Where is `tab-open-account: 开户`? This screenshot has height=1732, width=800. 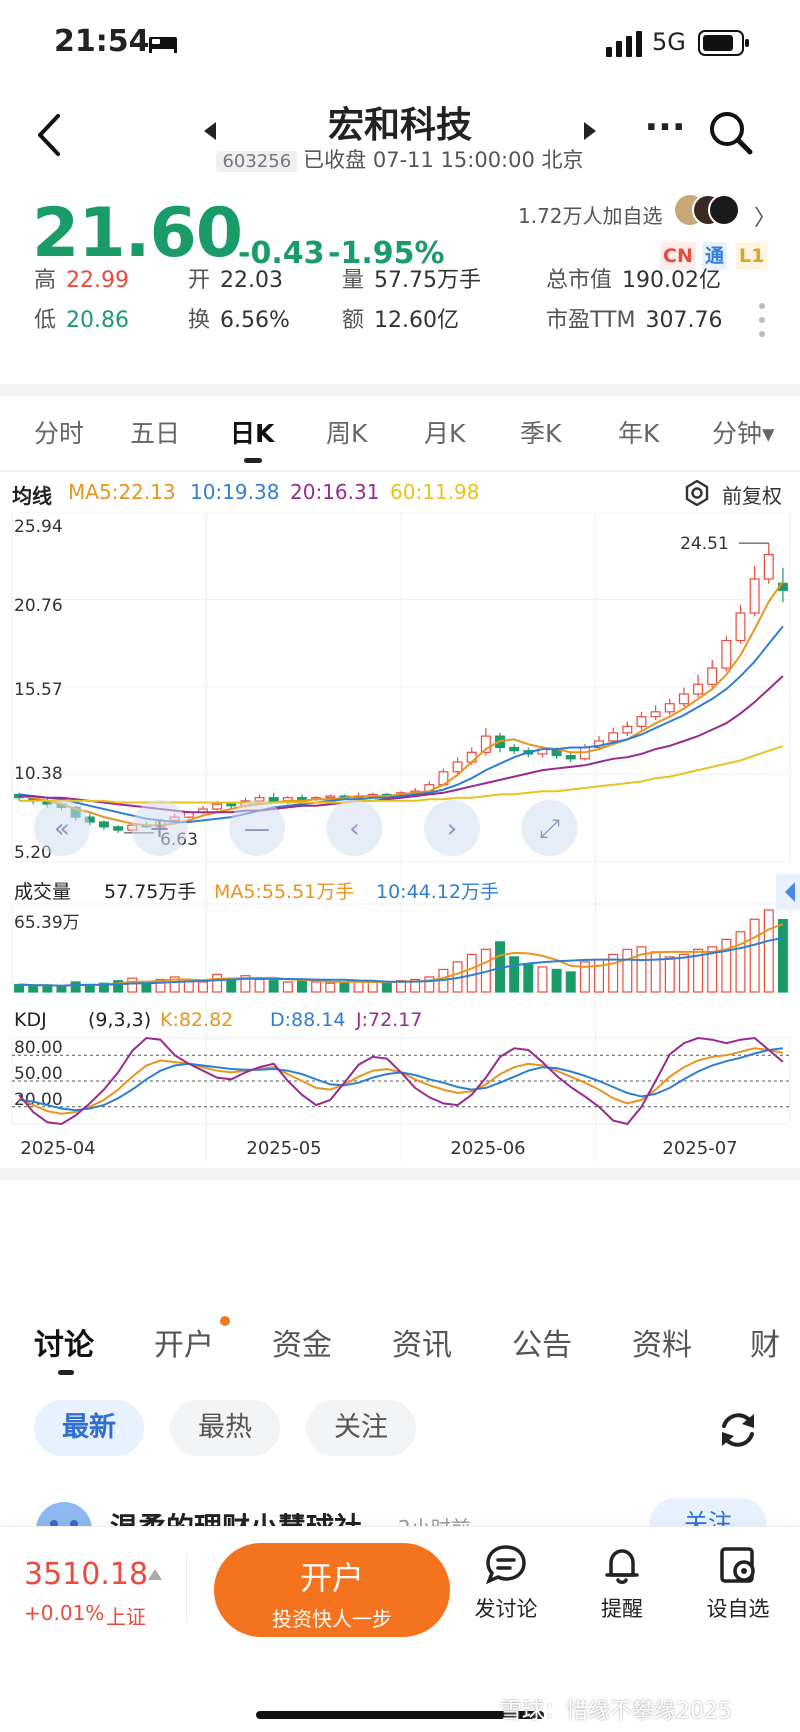 tab-open-account: 开户 is located at coordinates (184, 1345).